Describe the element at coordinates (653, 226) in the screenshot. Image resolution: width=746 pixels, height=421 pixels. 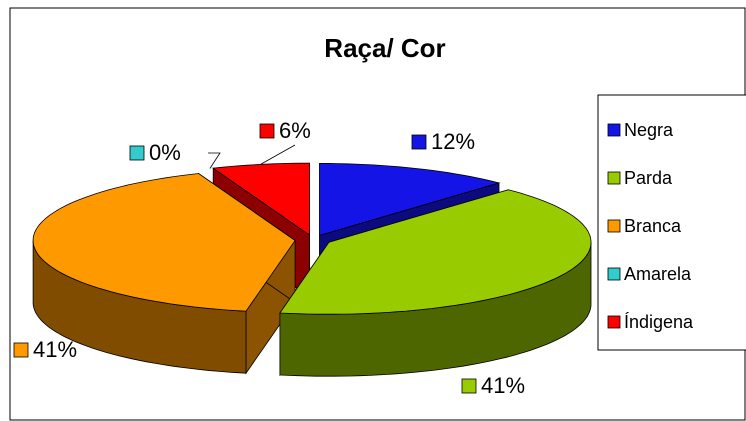
I see `legend-label: Branca` at that location.